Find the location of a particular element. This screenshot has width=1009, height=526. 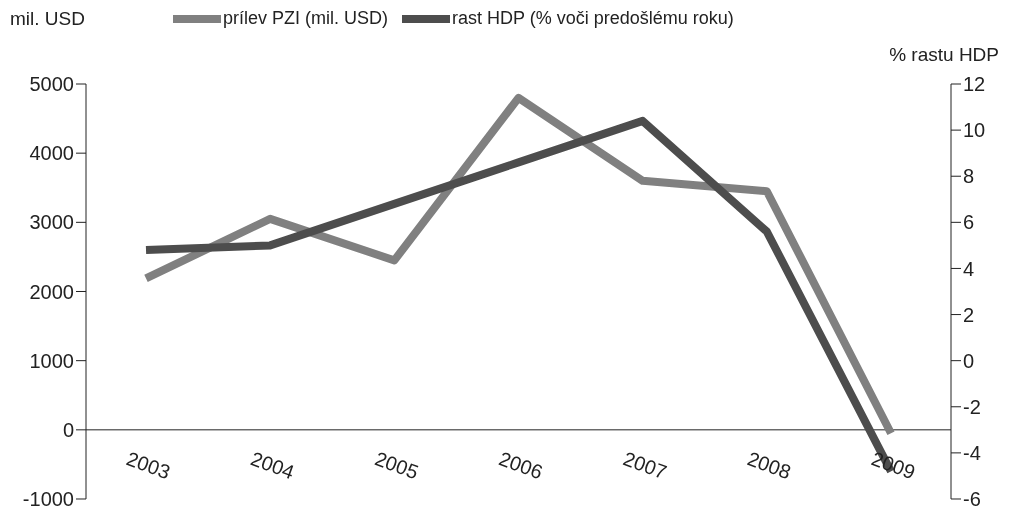

y2-tick-label: 6 is located at coordinates (969, 222).